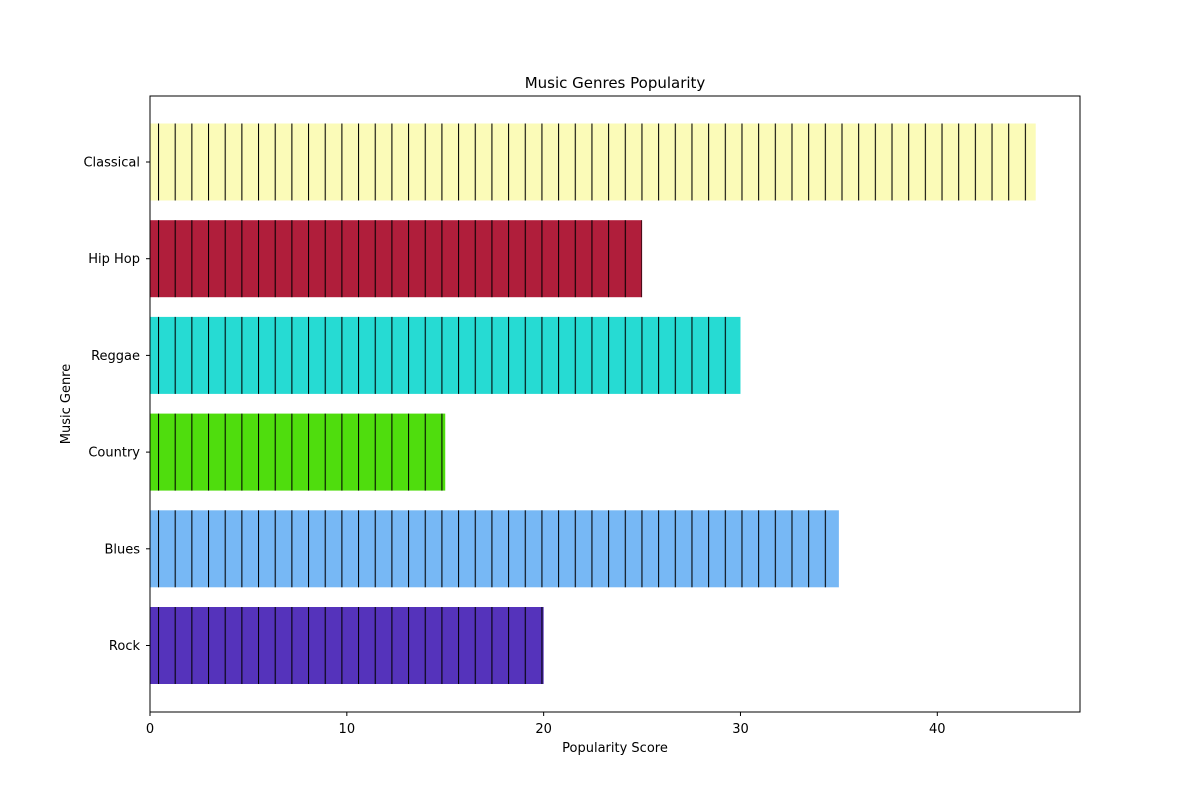 The width and height of the screenshot is (1200, 800). I want to click on y-tick-label: Blues, so click(122, 549).